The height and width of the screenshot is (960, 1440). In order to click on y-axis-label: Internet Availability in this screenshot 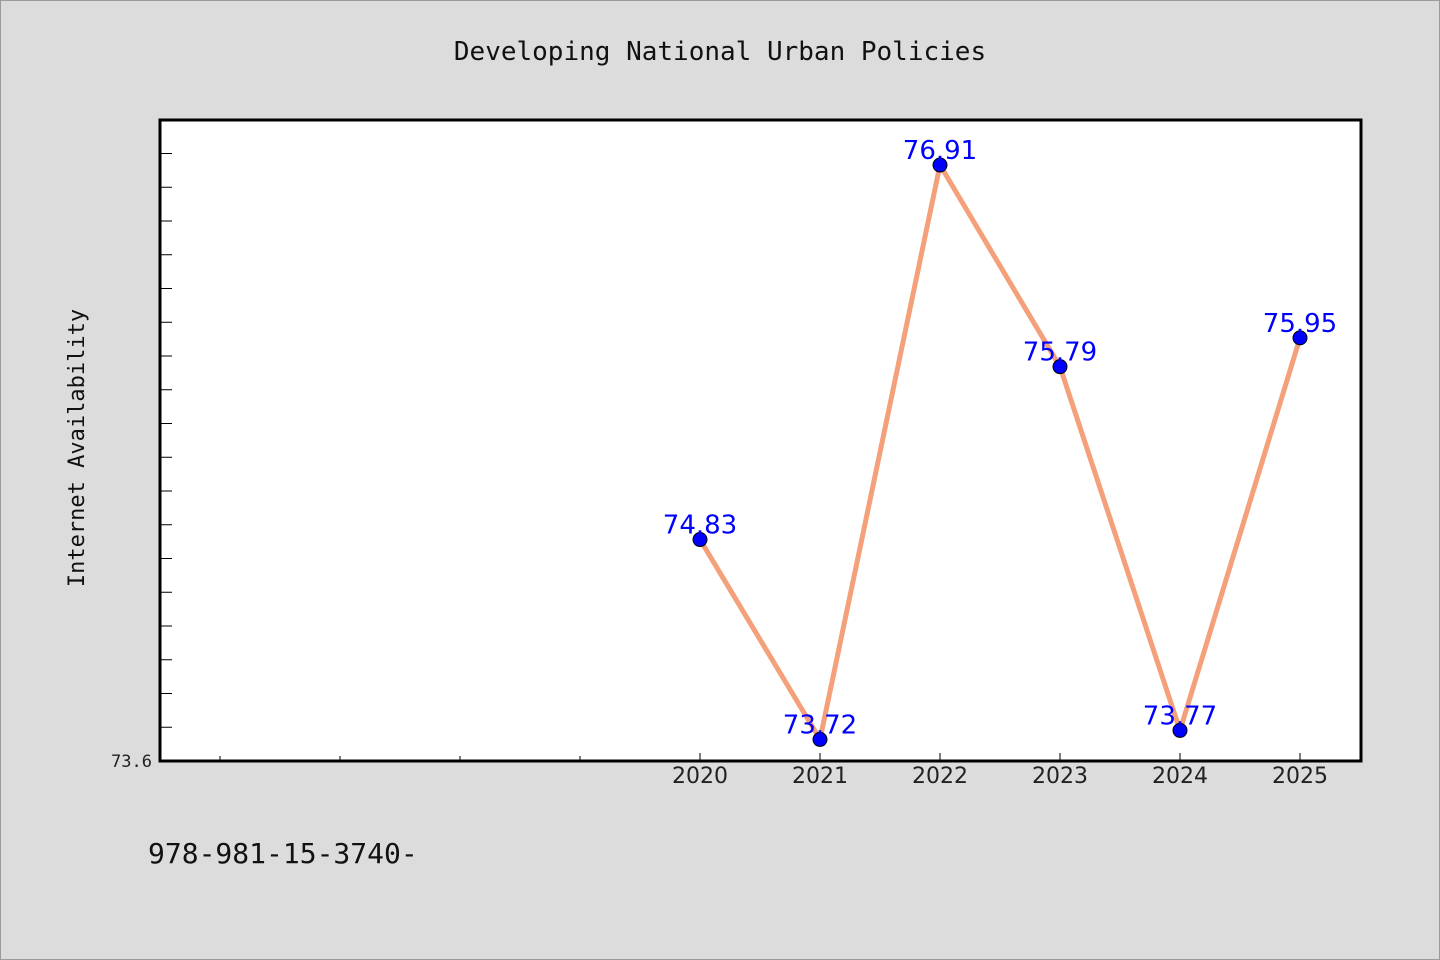, I will do `click(77, 448)`.